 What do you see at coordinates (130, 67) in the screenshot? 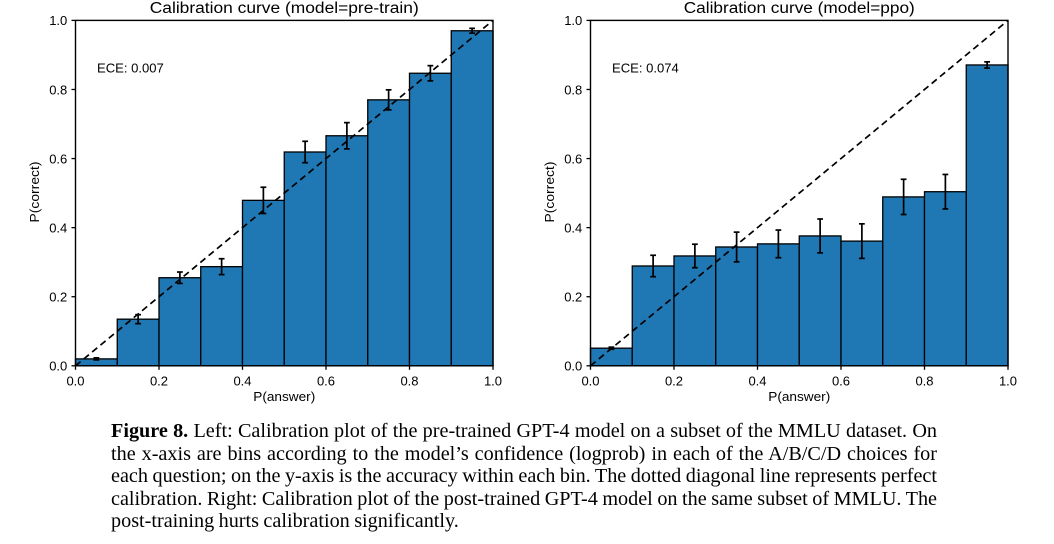
I see `svg-text: ECE: 0.007` at bounding box center [130, 67].